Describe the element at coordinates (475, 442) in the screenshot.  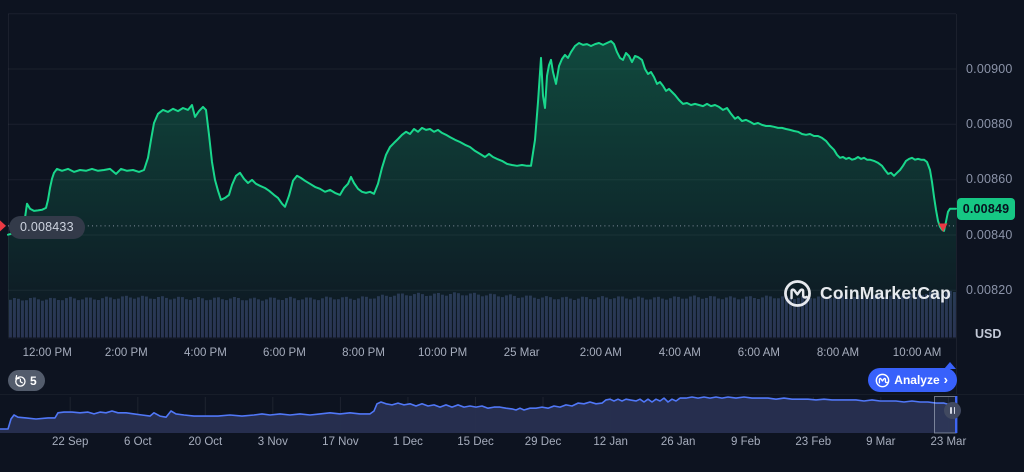
I see `navigator-date-tick: 15 Dec` at that location.